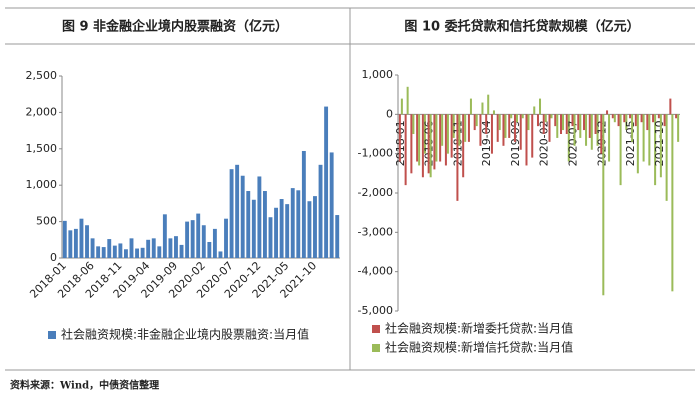  I want to click on legend-label: 社会融资规模:新增委托贷款:当月值, so click(479, 328).